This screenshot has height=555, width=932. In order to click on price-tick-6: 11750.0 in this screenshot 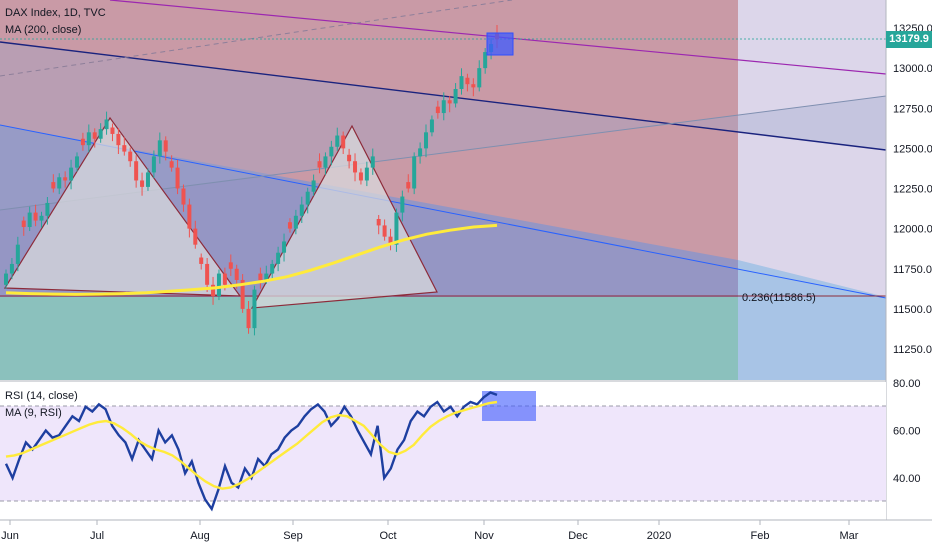, I will do `click(912, 270)`.